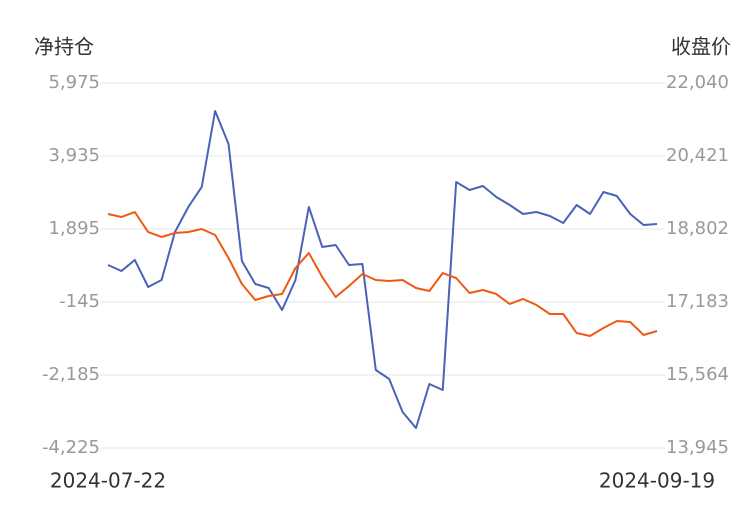  What do you see at coordinates (697, 228) in the screenshot?
I see `y2-tick-label: 18,802` at bounding box center [697, 228].